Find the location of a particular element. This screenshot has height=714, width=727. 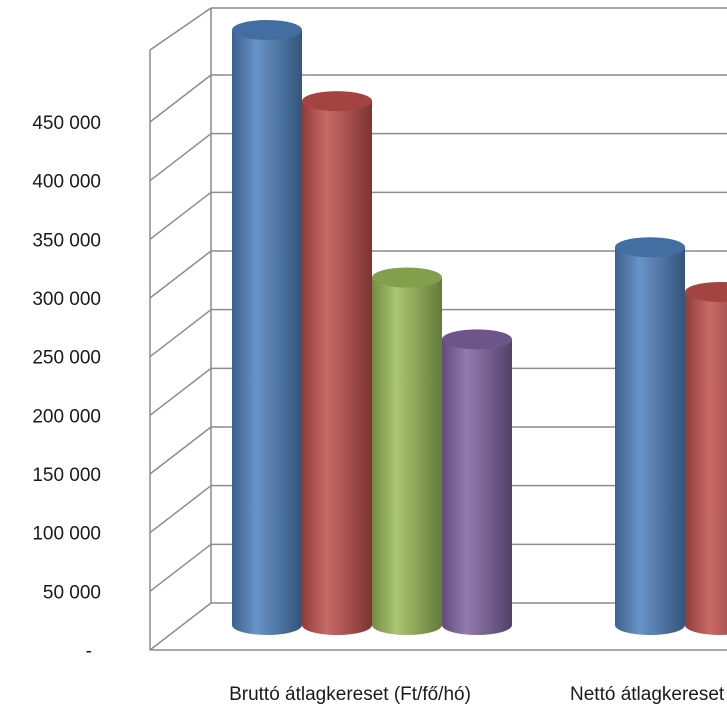

x-category-label: Bruttó átlagkereset (Ft/fő/hó) is located at coordinates (350, 694).